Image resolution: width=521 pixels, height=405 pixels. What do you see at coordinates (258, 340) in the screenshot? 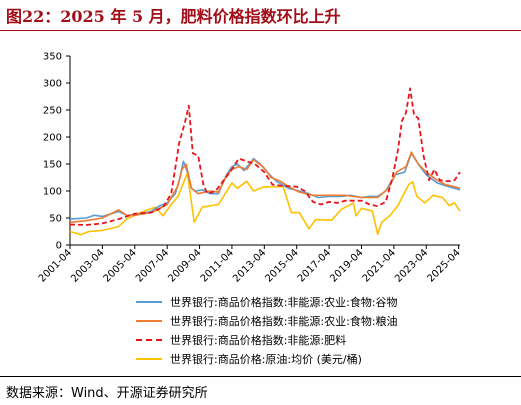
I see `legend-label-fertilizer: 世界银行:商品价格指数:非能源:肥料` at bounding box center [258, 340].